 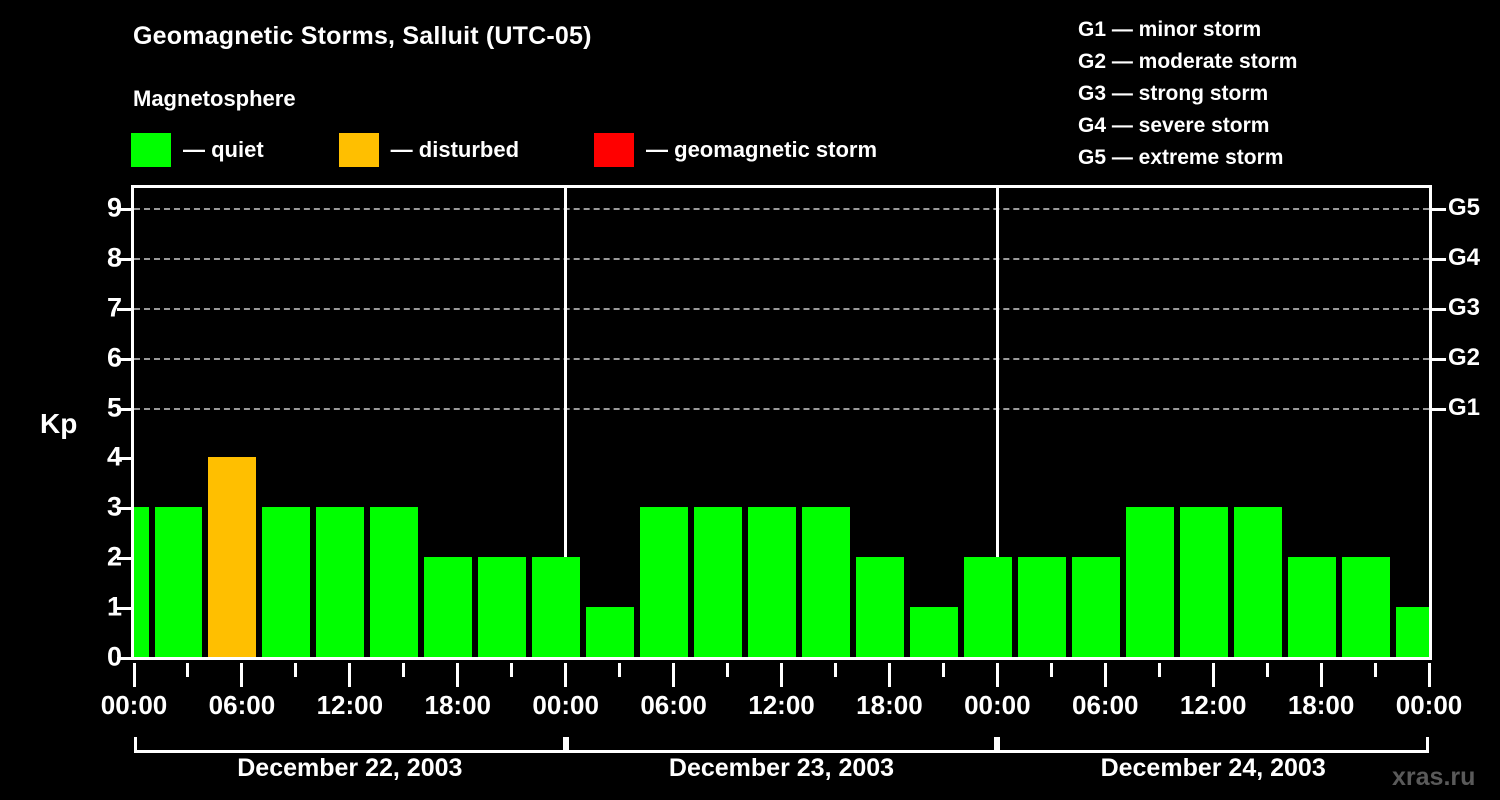 I want to click on y-tick-label-5: 5, so click(x=114, y=407).